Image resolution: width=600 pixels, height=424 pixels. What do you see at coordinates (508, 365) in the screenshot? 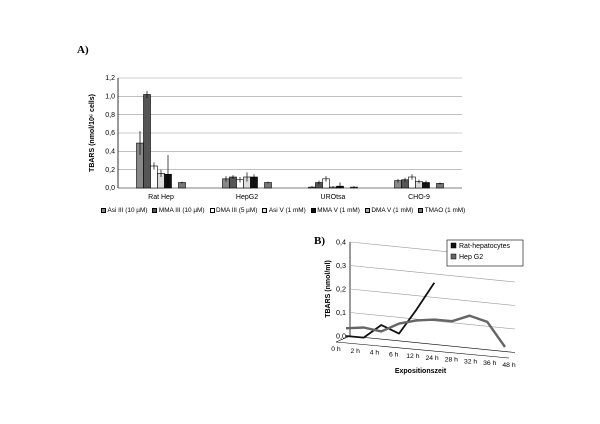
I see `x-tick-label-b: 48 h` at bounding box center [508, 365].